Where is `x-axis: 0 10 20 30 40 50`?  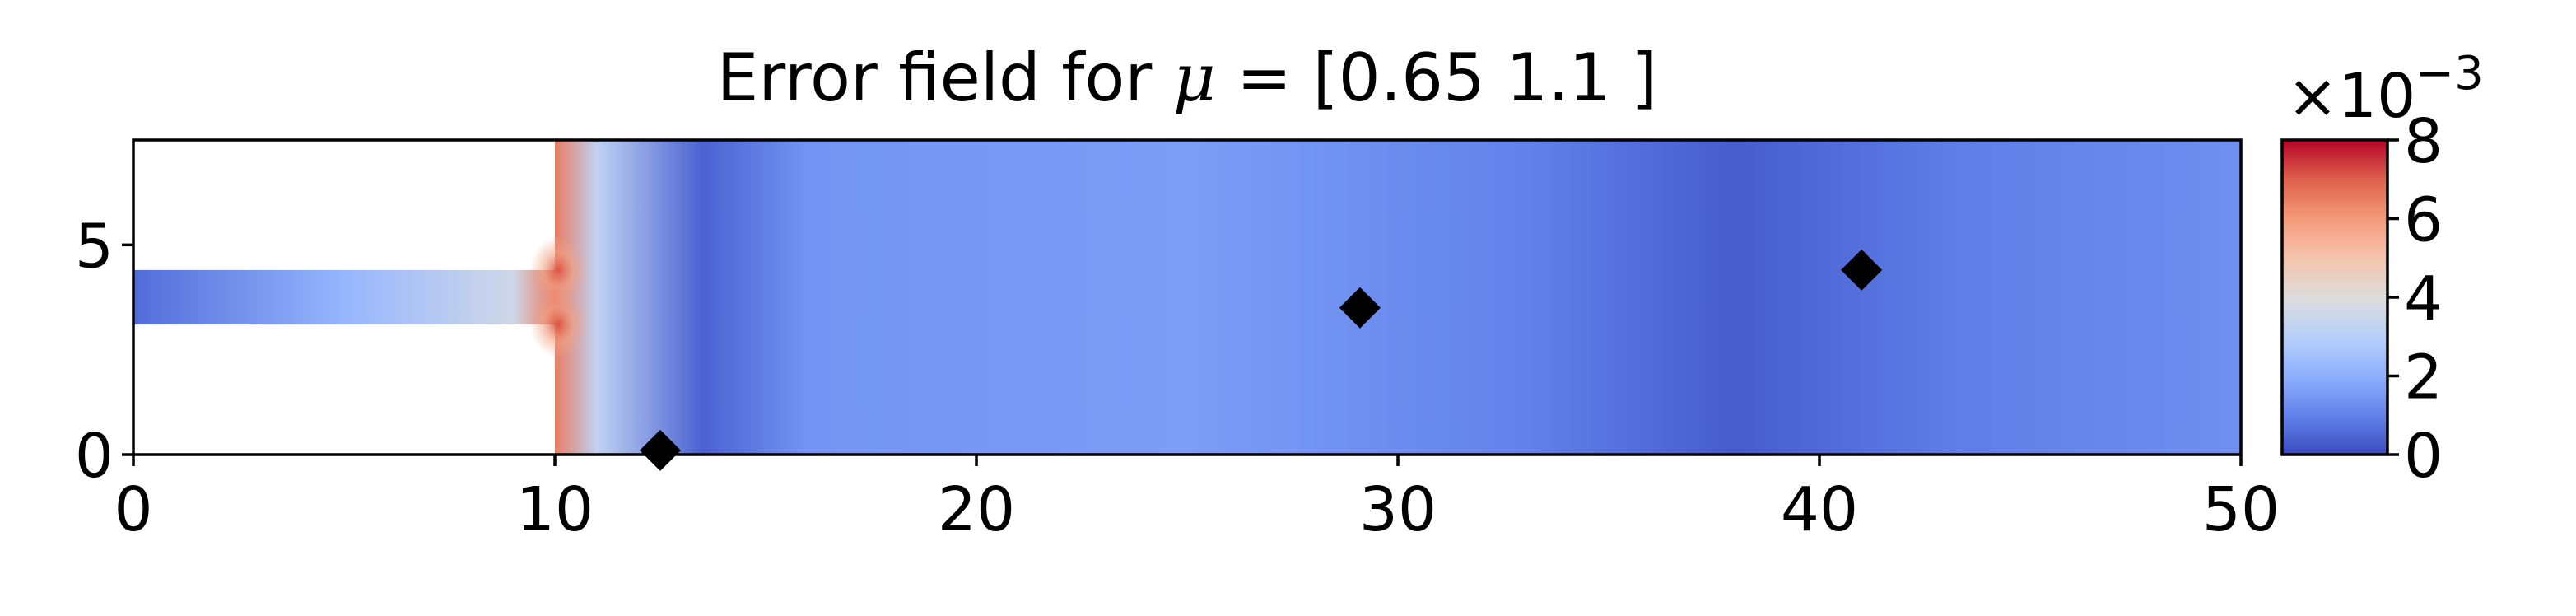 x-axis: 0 10 20 30 40 50 is located at coordinates (1197, 500).